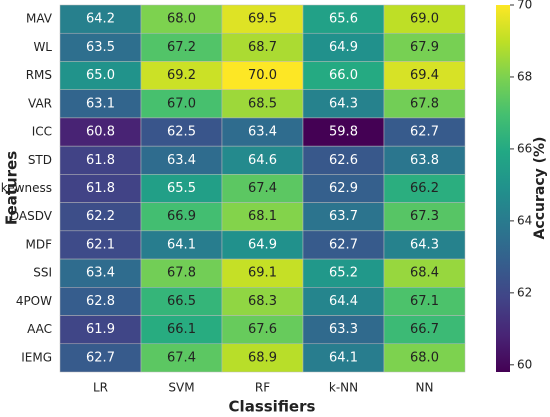  I want to click on y-tick-label: WL, so click(42, 47).